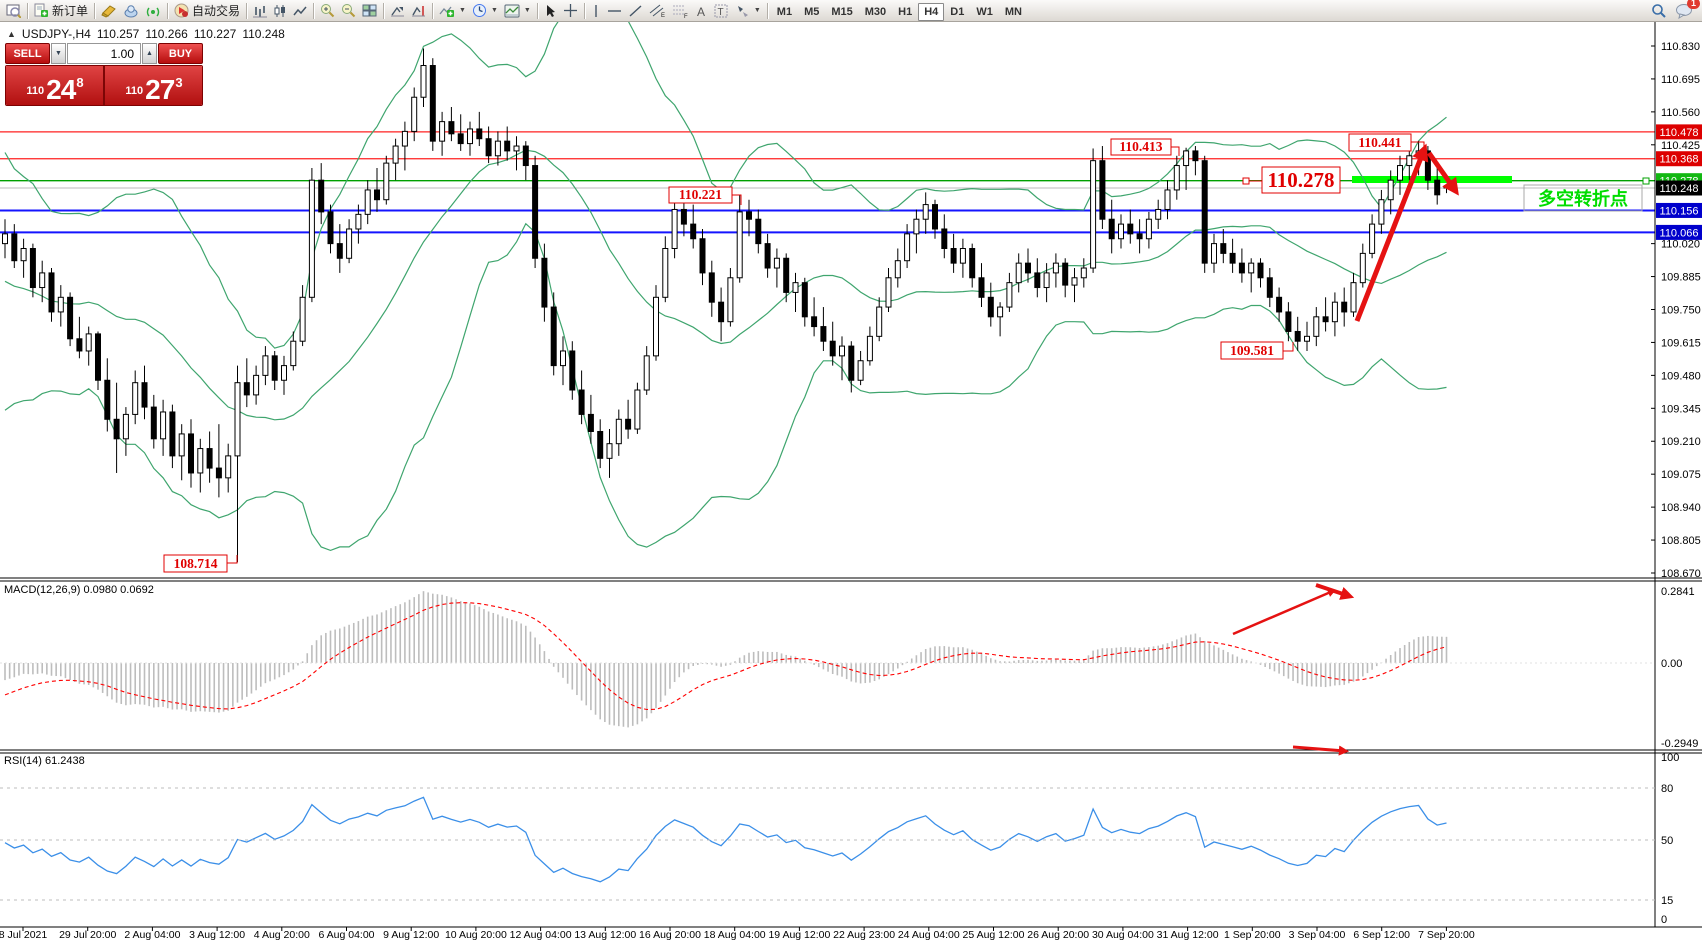 This screenshot has width=1702, height=942. Describe the element at coordinates (1123, 935) in the screenshot. I see `time-tick-label: 30 Aug 04:00` at that location.